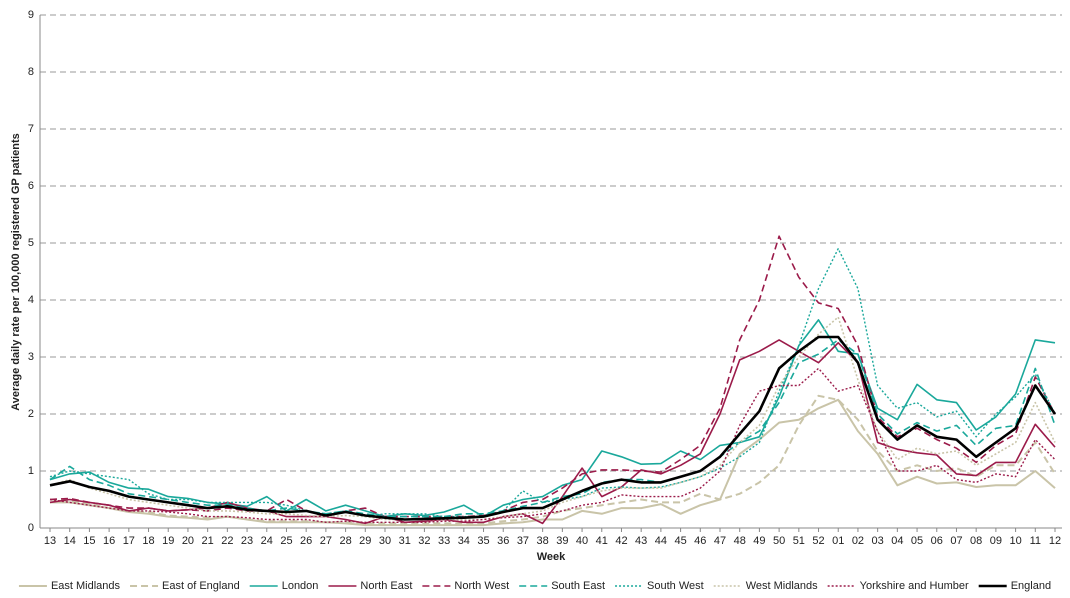 The image size is (1070, 598). I want to click on x-tick-label: 23, so click(247, 541).